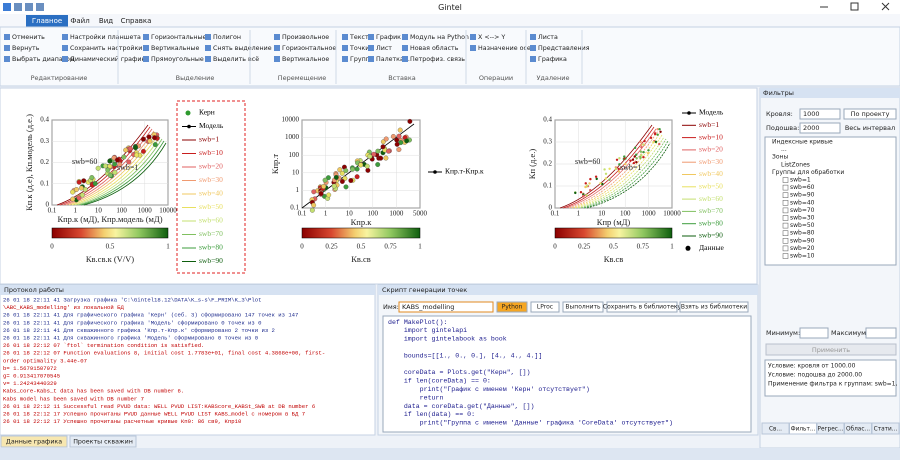  What do you see at coordinates (811, 114) in the screenshot?
I see `input-value: 1000` at bounding box center [811, 114].